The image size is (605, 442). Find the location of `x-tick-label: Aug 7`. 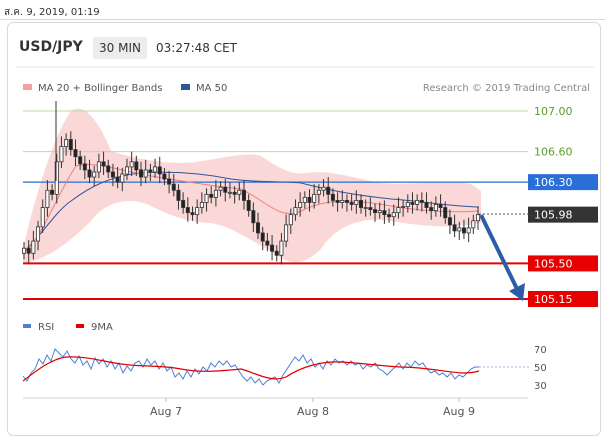

x-tick-label: Aug 7 is located at coordinates (166, 411).